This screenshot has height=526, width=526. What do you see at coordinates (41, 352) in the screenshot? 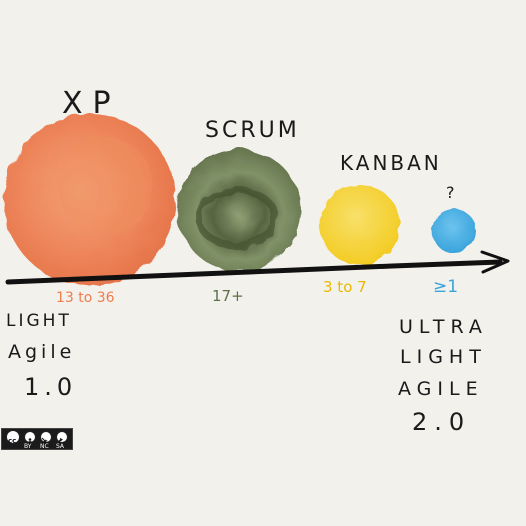
I see `left-note-line-2: Agile` at bounding box center [41, 352].